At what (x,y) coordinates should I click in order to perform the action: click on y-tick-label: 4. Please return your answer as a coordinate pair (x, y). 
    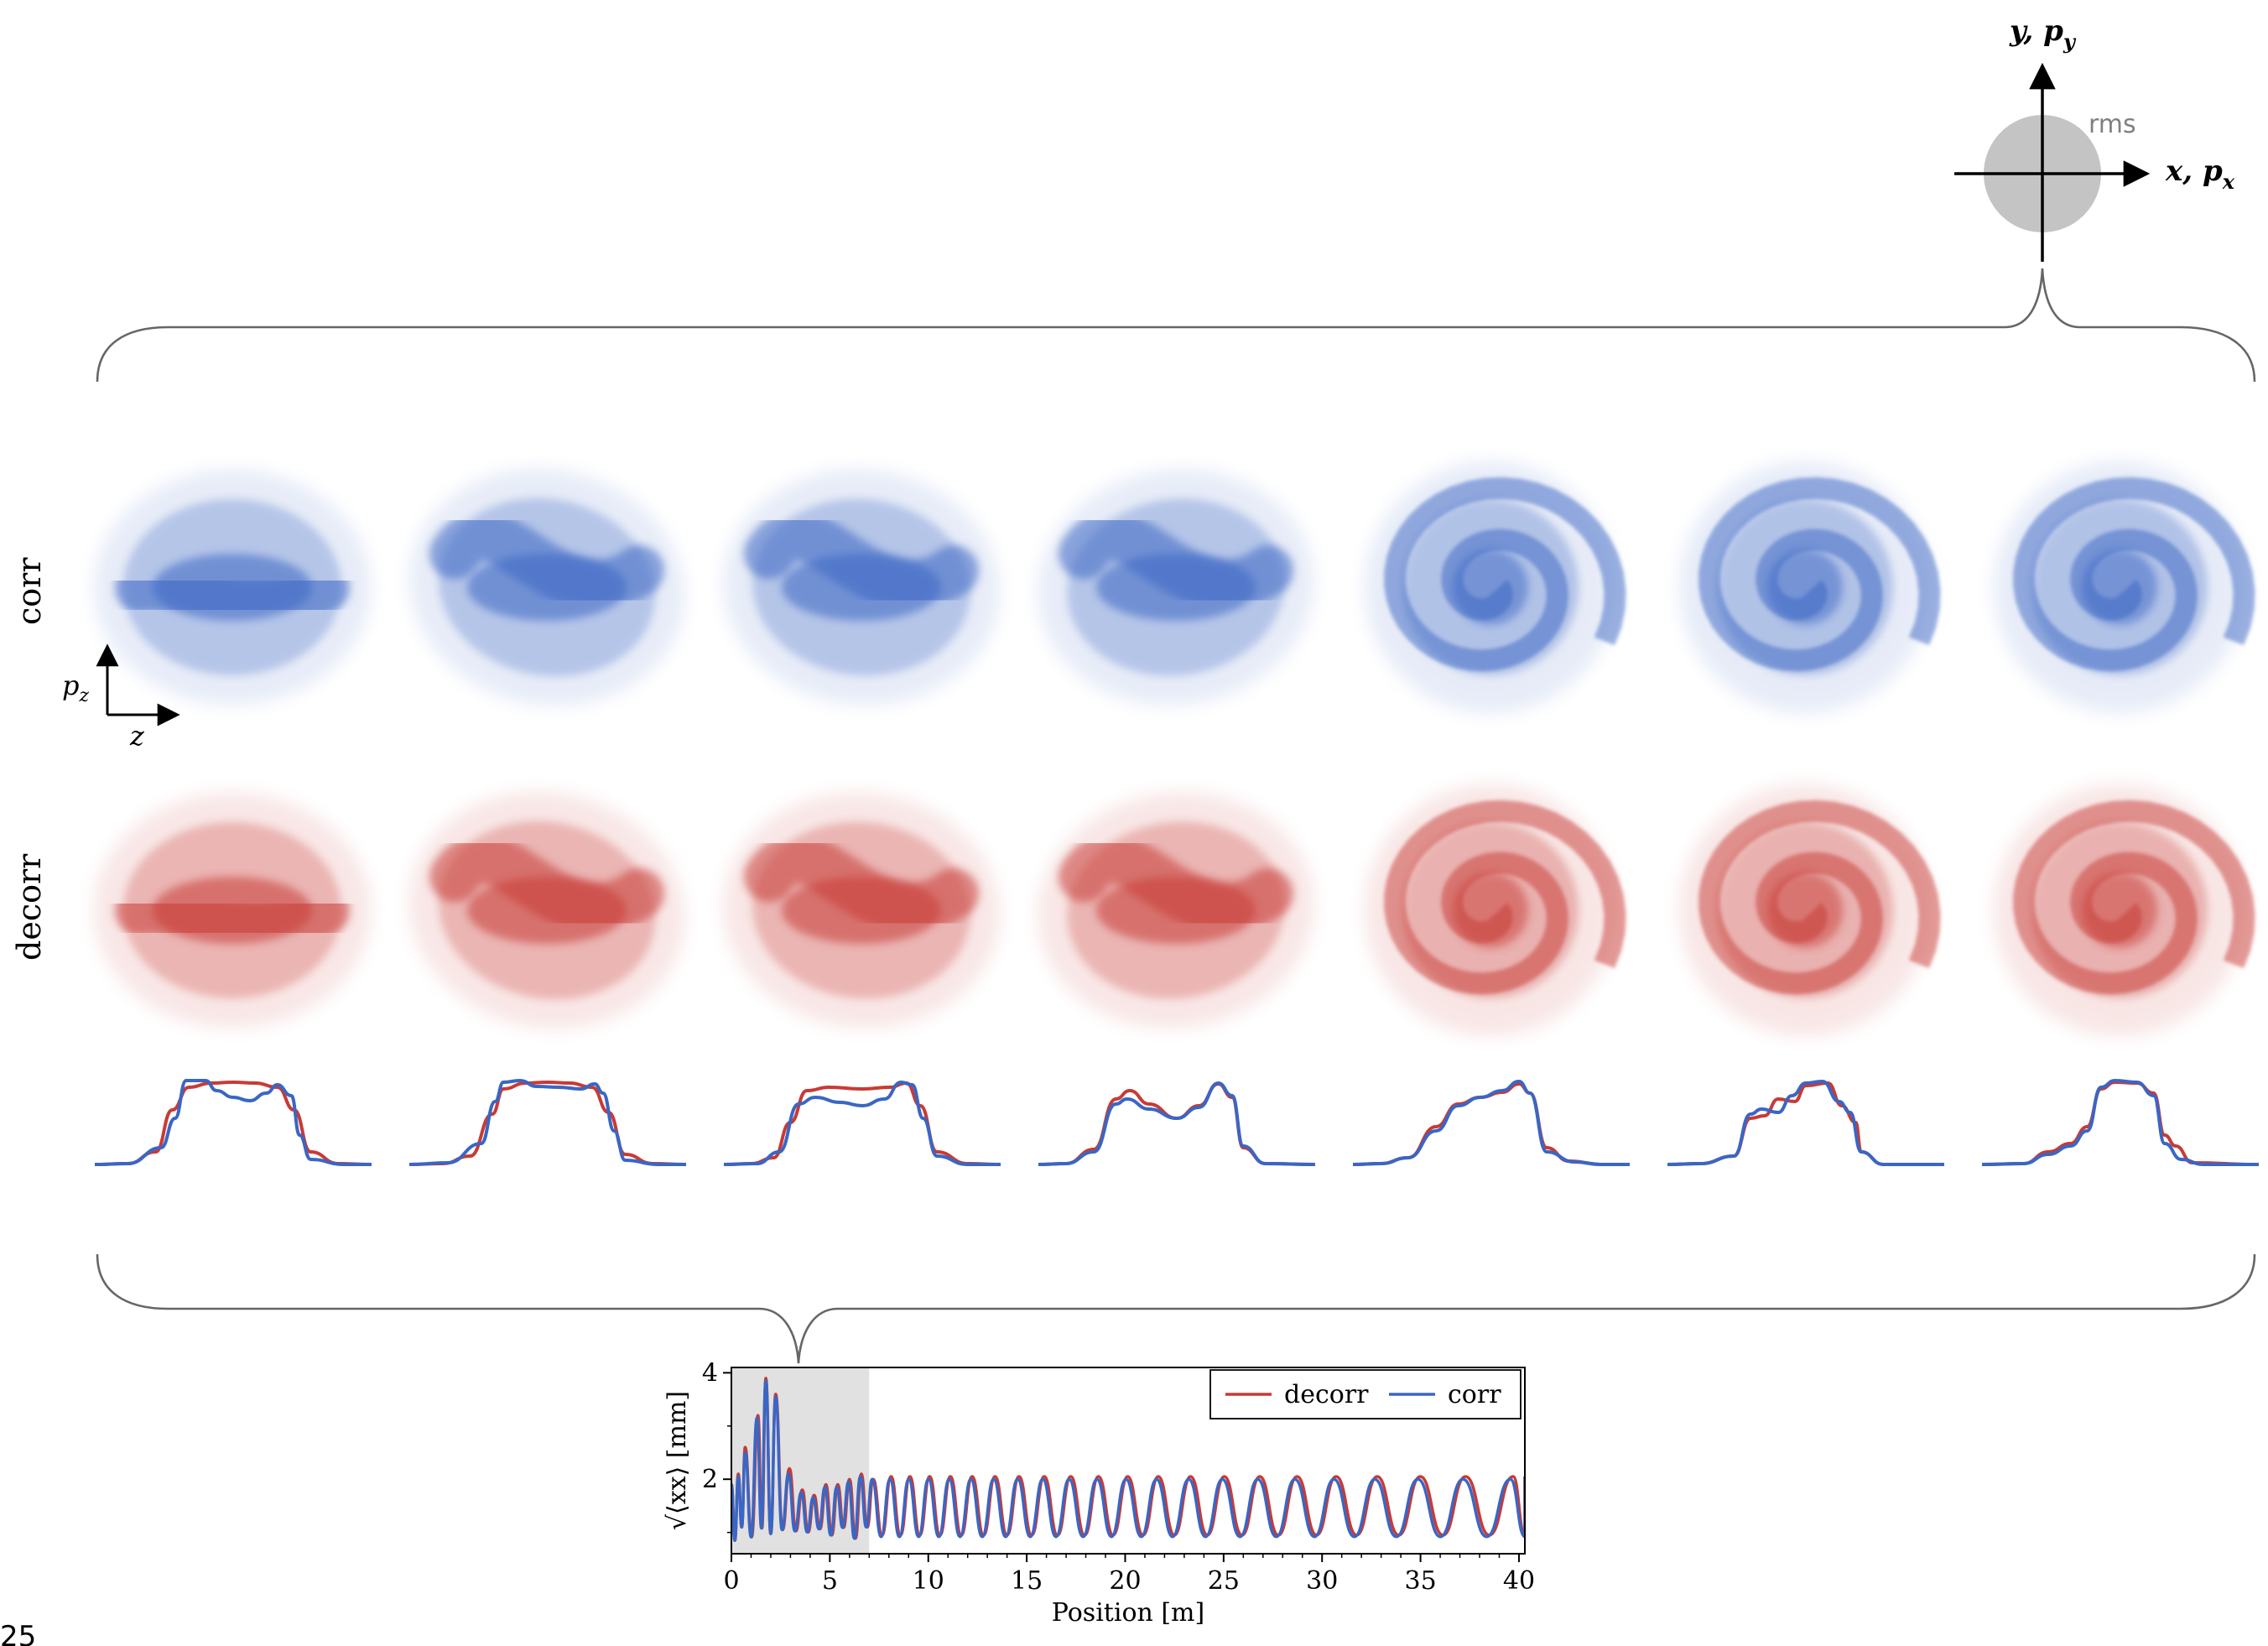
    Looking at the image, I should click on (710, 1373).